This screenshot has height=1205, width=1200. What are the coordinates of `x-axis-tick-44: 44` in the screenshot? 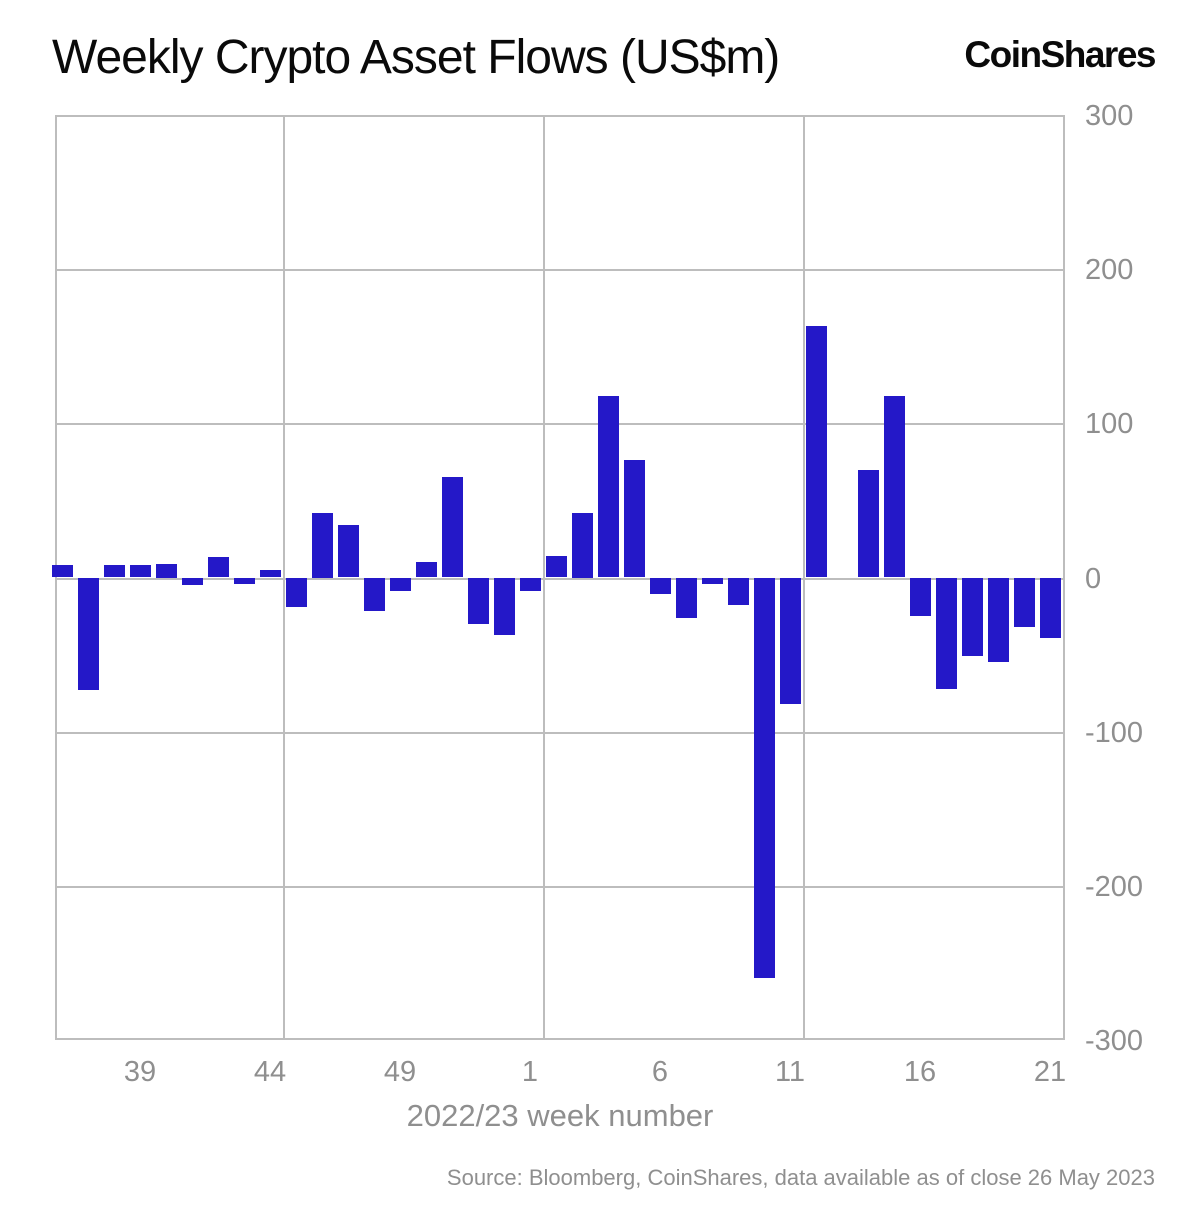 It's located at (270, 1072).